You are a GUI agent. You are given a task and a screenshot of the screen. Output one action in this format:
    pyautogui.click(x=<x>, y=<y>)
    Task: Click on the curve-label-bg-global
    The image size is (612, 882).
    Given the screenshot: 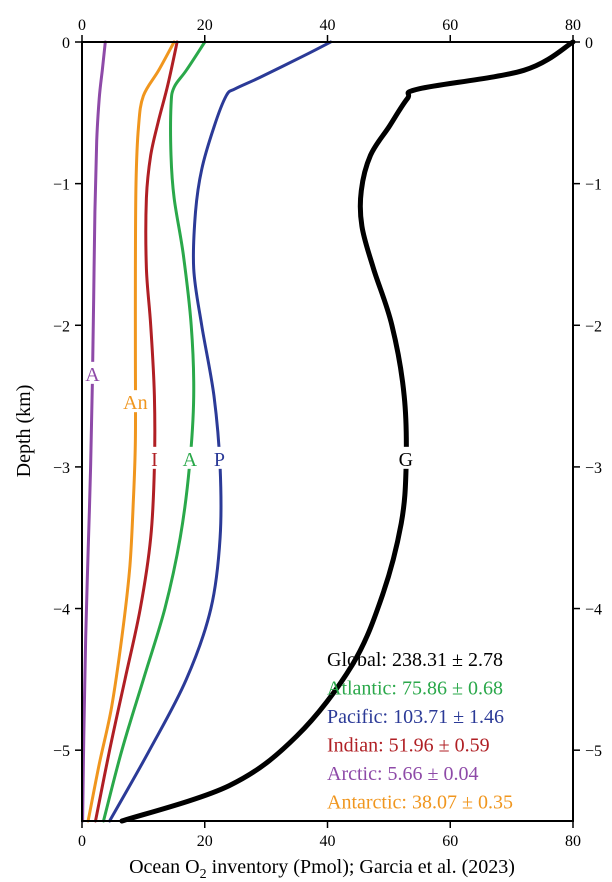 What is the action you would take?
    pyautogui.click(x=406, y=457)
    